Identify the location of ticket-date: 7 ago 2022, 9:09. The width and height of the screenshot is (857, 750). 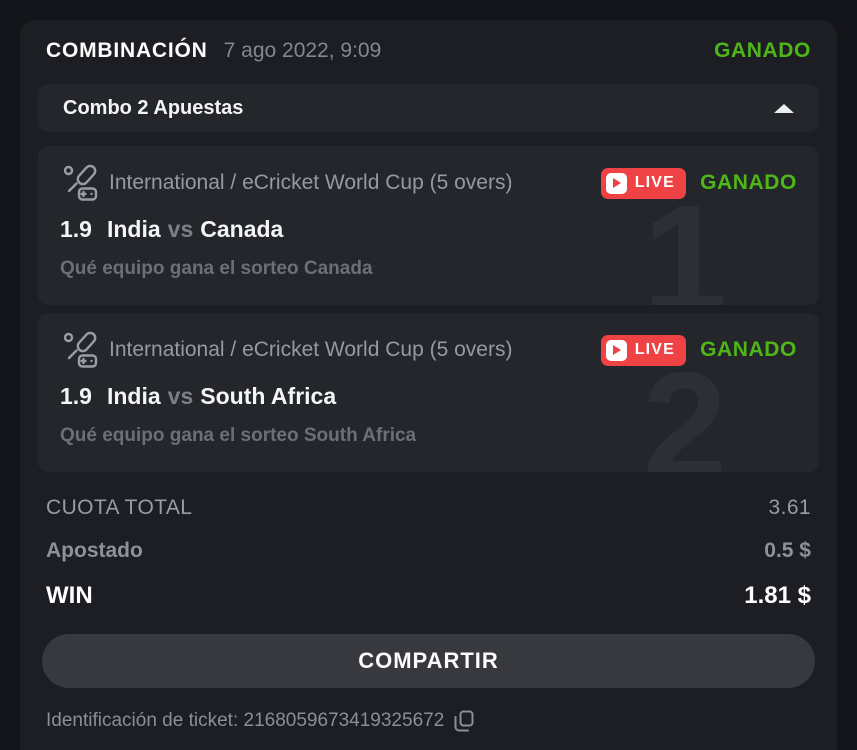
(302, 50).